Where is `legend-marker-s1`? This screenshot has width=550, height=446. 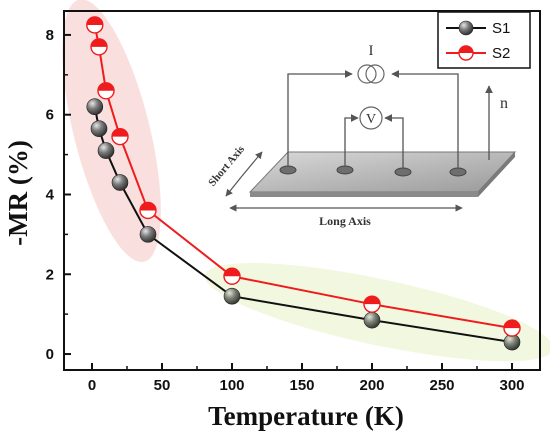 legend-marker-s1 is located at coordinates (466, 28).